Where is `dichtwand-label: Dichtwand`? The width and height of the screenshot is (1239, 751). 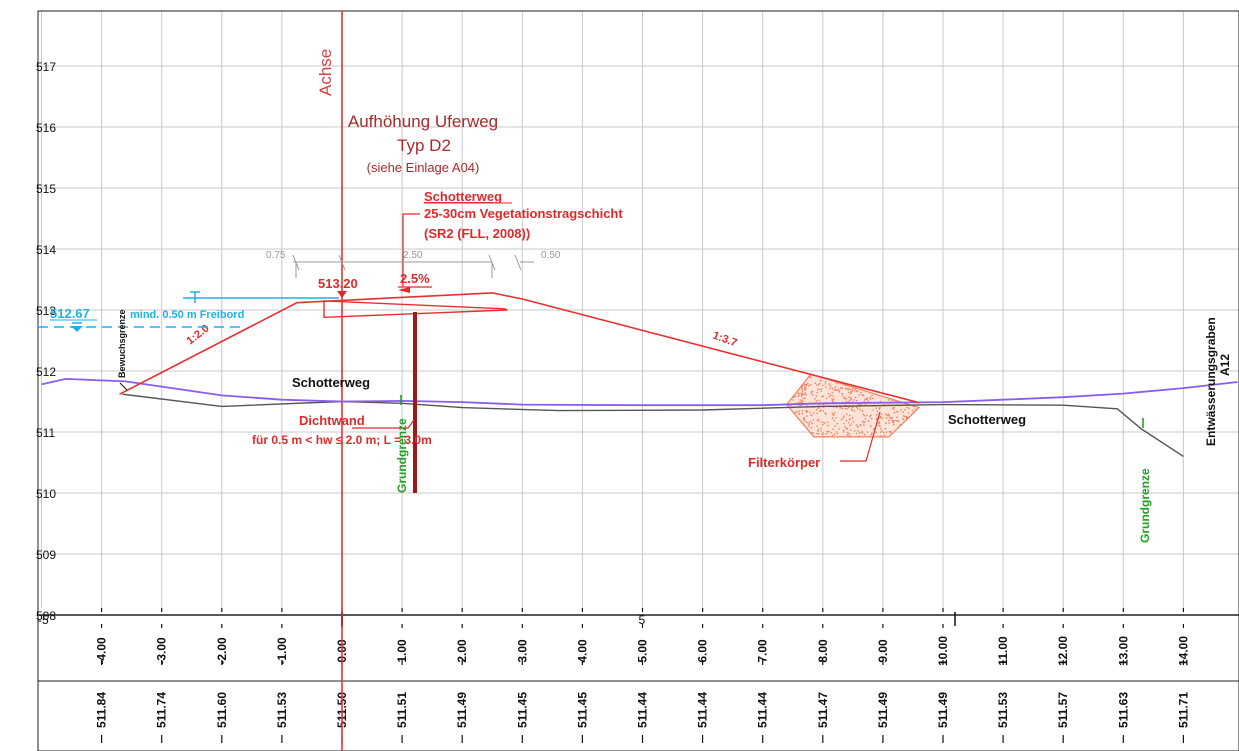
dichtwand-label: Dichtwand is located at coordinates (332, 420).